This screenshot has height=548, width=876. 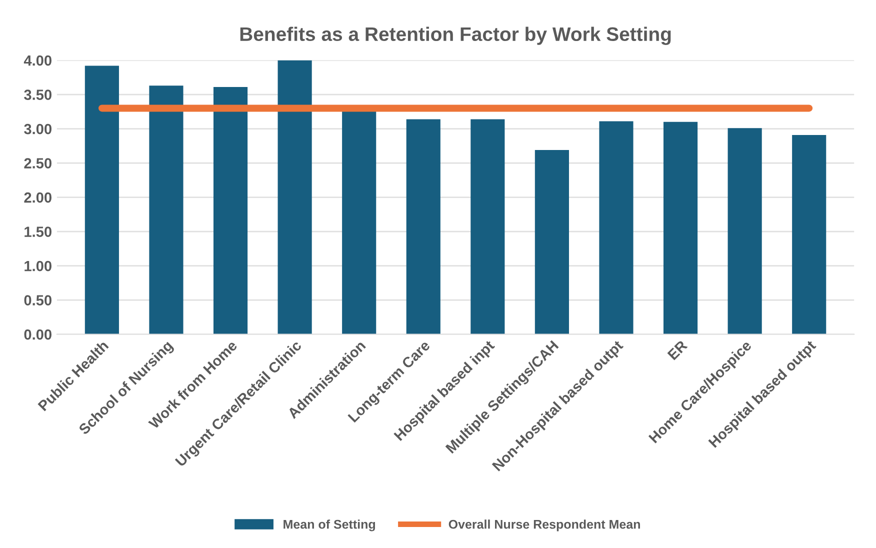 What do you see at coordinates (38, 197) in the screenshot?
I see `y-tick-label: 2.00` at bounding box center [38, 197].